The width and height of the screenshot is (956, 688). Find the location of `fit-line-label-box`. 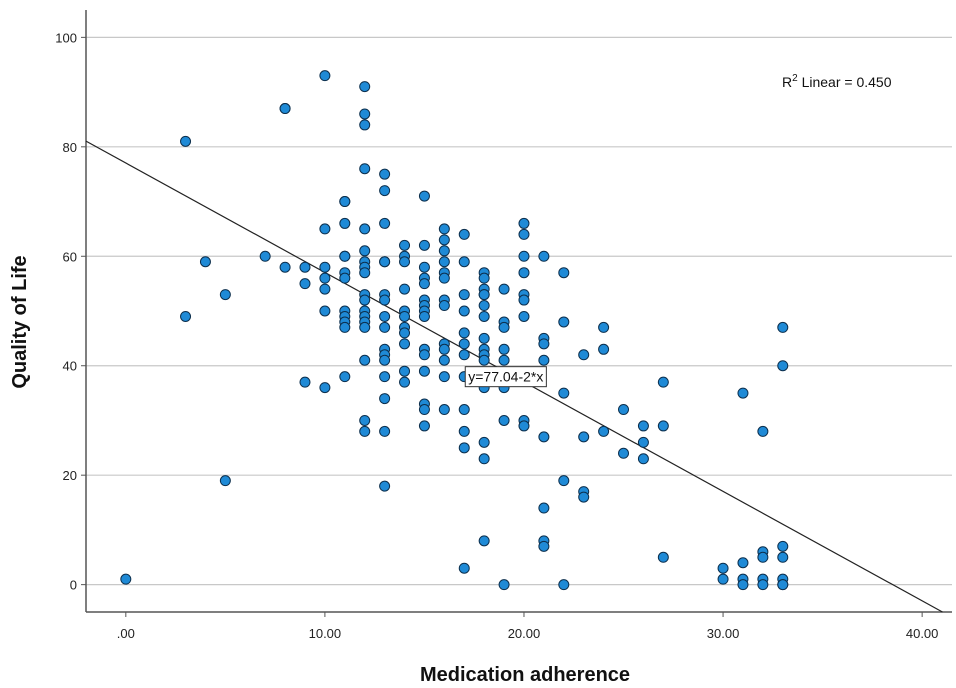

fit-line-label-box is located at coordinates (505, 377).